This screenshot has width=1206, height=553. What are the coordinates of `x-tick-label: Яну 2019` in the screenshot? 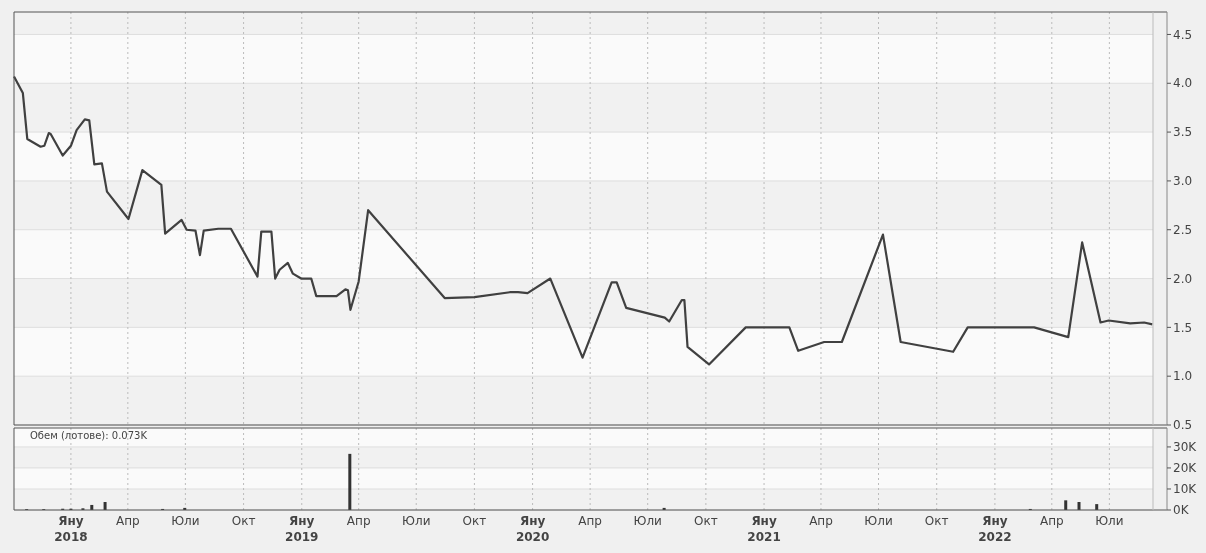 It's located at (302, 529).